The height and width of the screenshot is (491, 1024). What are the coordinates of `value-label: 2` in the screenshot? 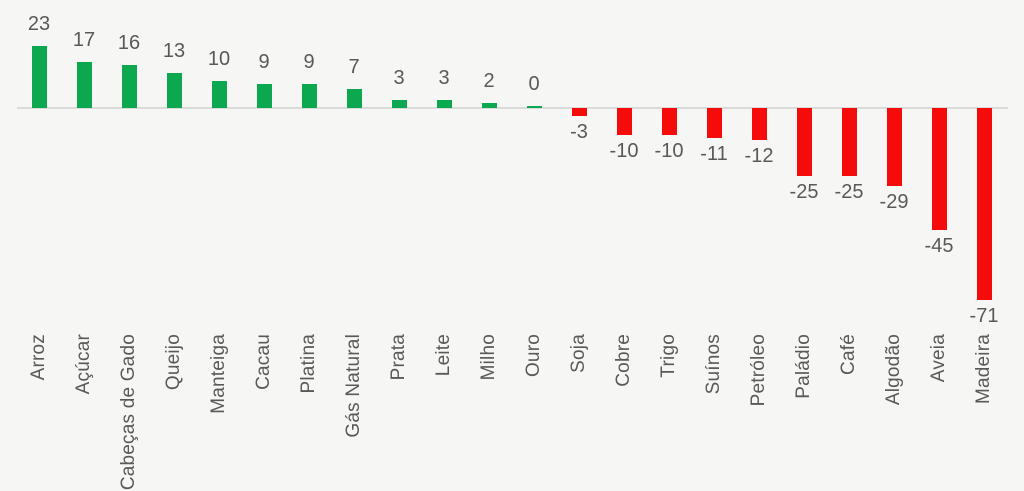 It's located at (489, 81).